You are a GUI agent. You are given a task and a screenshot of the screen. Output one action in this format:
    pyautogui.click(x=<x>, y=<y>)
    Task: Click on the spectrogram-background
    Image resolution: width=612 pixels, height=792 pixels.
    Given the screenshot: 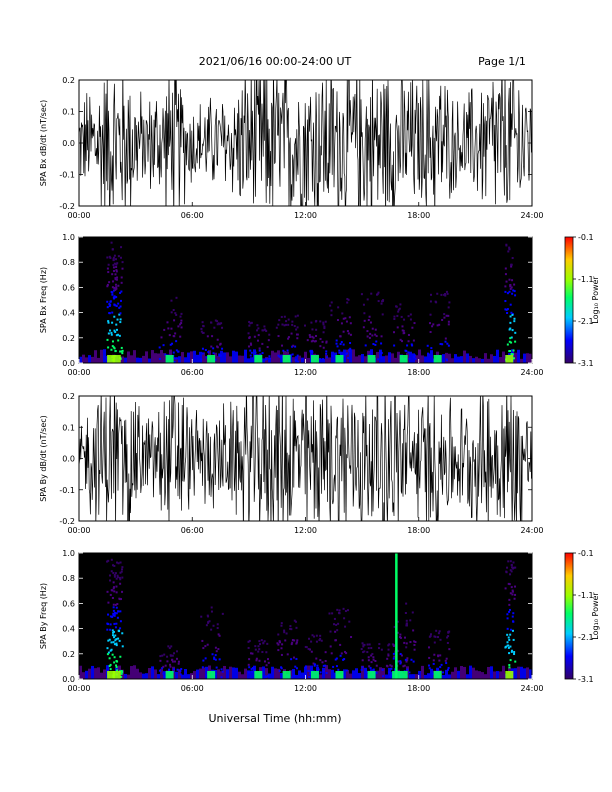 What is the action you would take?
    pyautogui.click(x=305, y=616)
    